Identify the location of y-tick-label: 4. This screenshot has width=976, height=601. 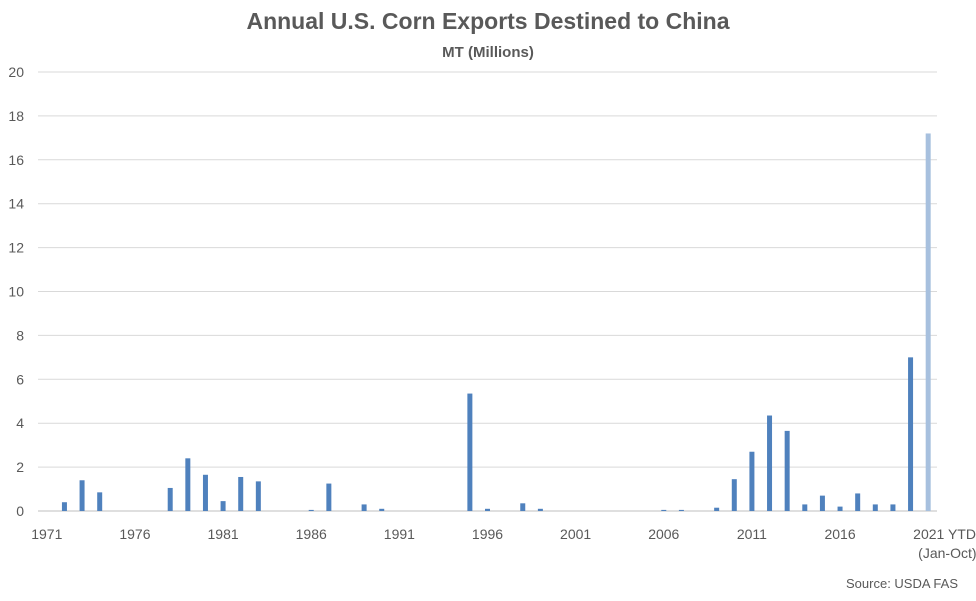
(20, 423).